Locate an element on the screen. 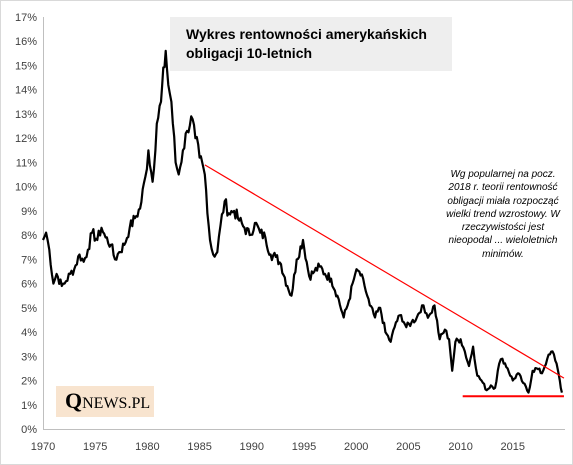 The image size is (573, 465). x-tick-label: 1970 is located at coordinates (43, 447).